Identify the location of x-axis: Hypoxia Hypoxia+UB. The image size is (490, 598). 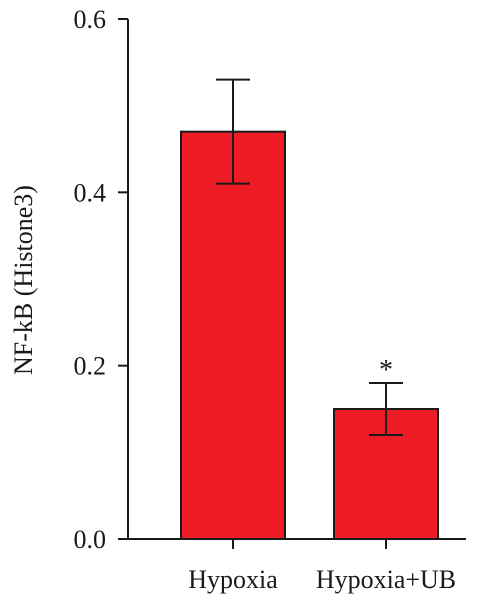
(297, 566).